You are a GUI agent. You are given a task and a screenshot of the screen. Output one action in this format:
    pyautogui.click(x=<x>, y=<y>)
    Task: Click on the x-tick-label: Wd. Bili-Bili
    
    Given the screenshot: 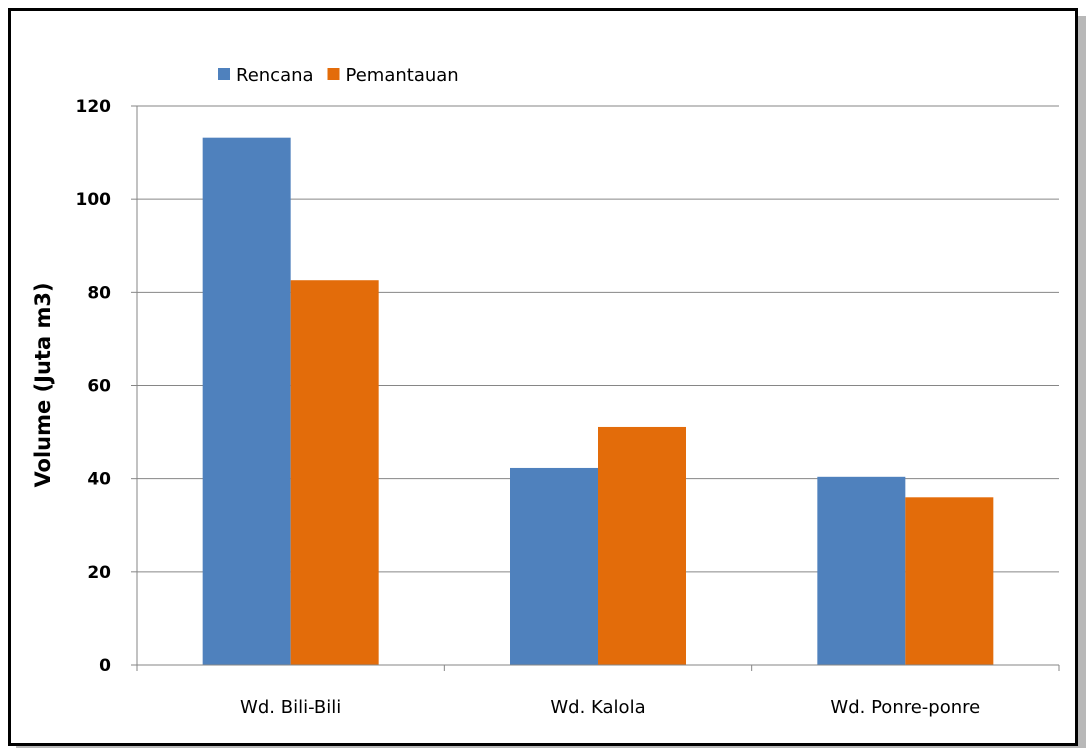 What is the action you would take?
    pyautogui.click(x=290, y=707)
    